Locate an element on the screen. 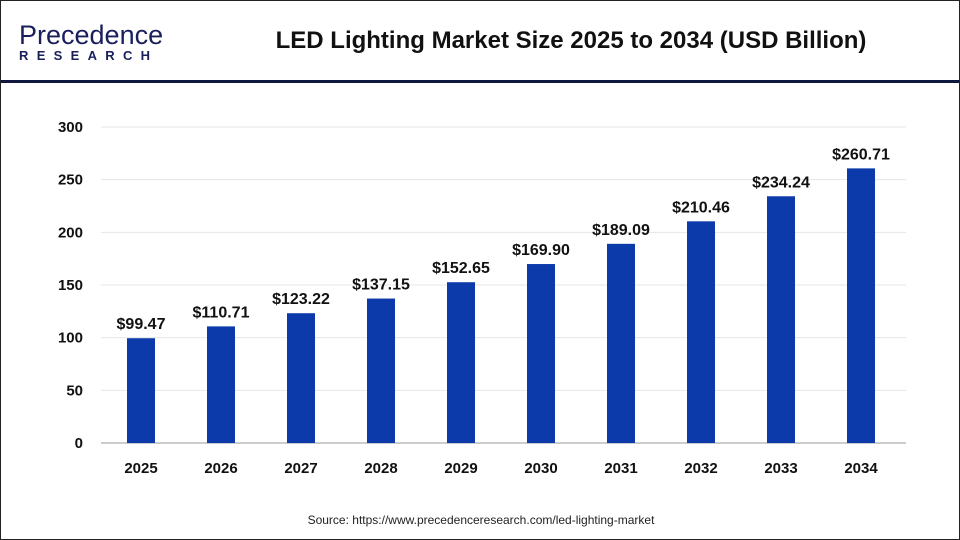 This screenshot has height=540, width=960. x-tick-label: 2032 is located at coordinates (700, 468).